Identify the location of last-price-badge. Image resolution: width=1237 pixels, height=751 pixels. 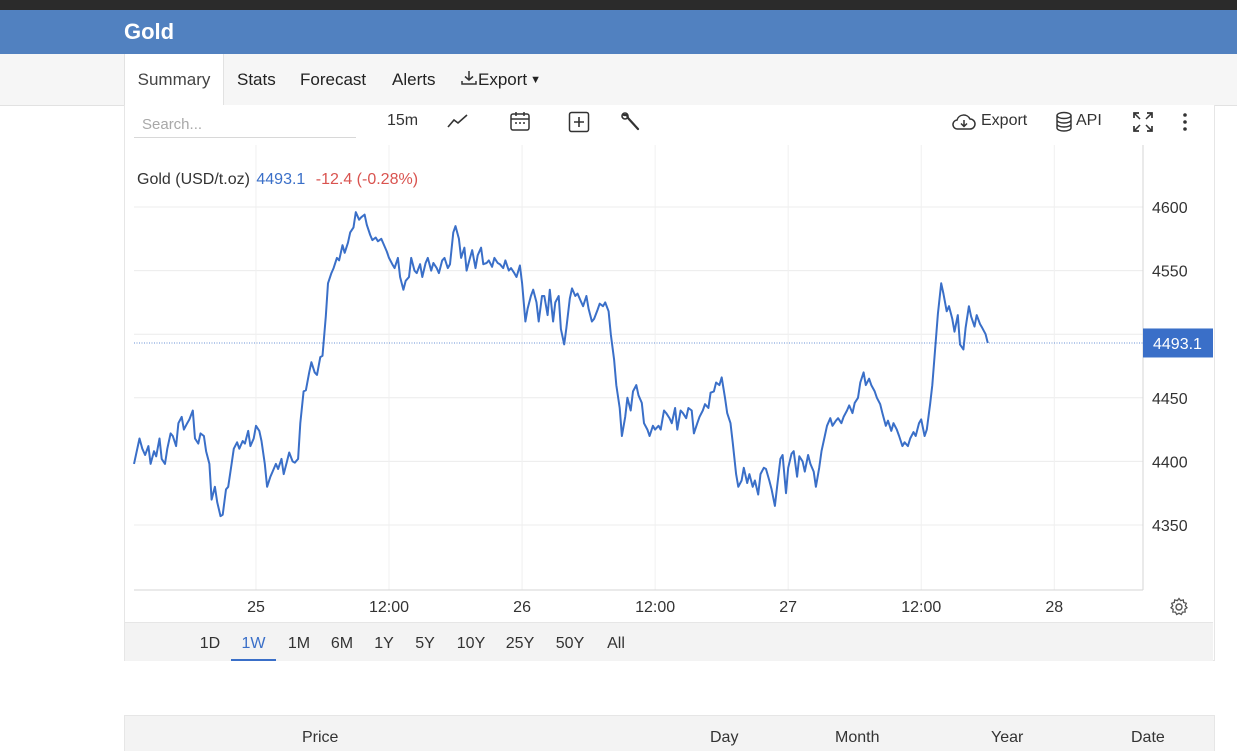
(1178, 343).